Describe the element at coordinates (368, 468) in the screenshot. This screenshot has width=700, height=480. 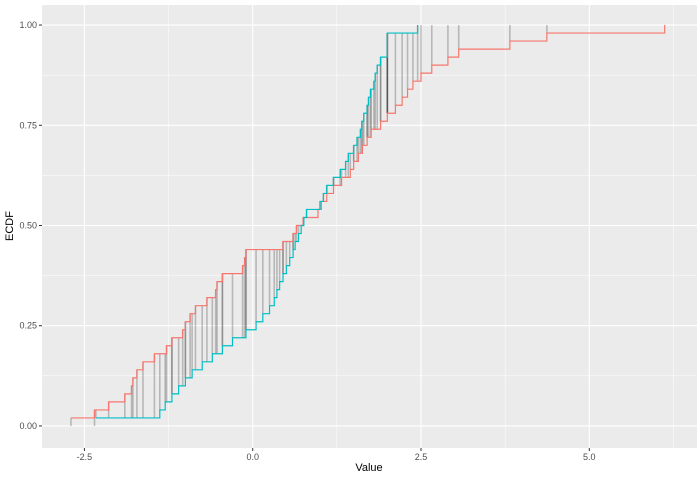
I see `x-axis-label: Value` at that location.